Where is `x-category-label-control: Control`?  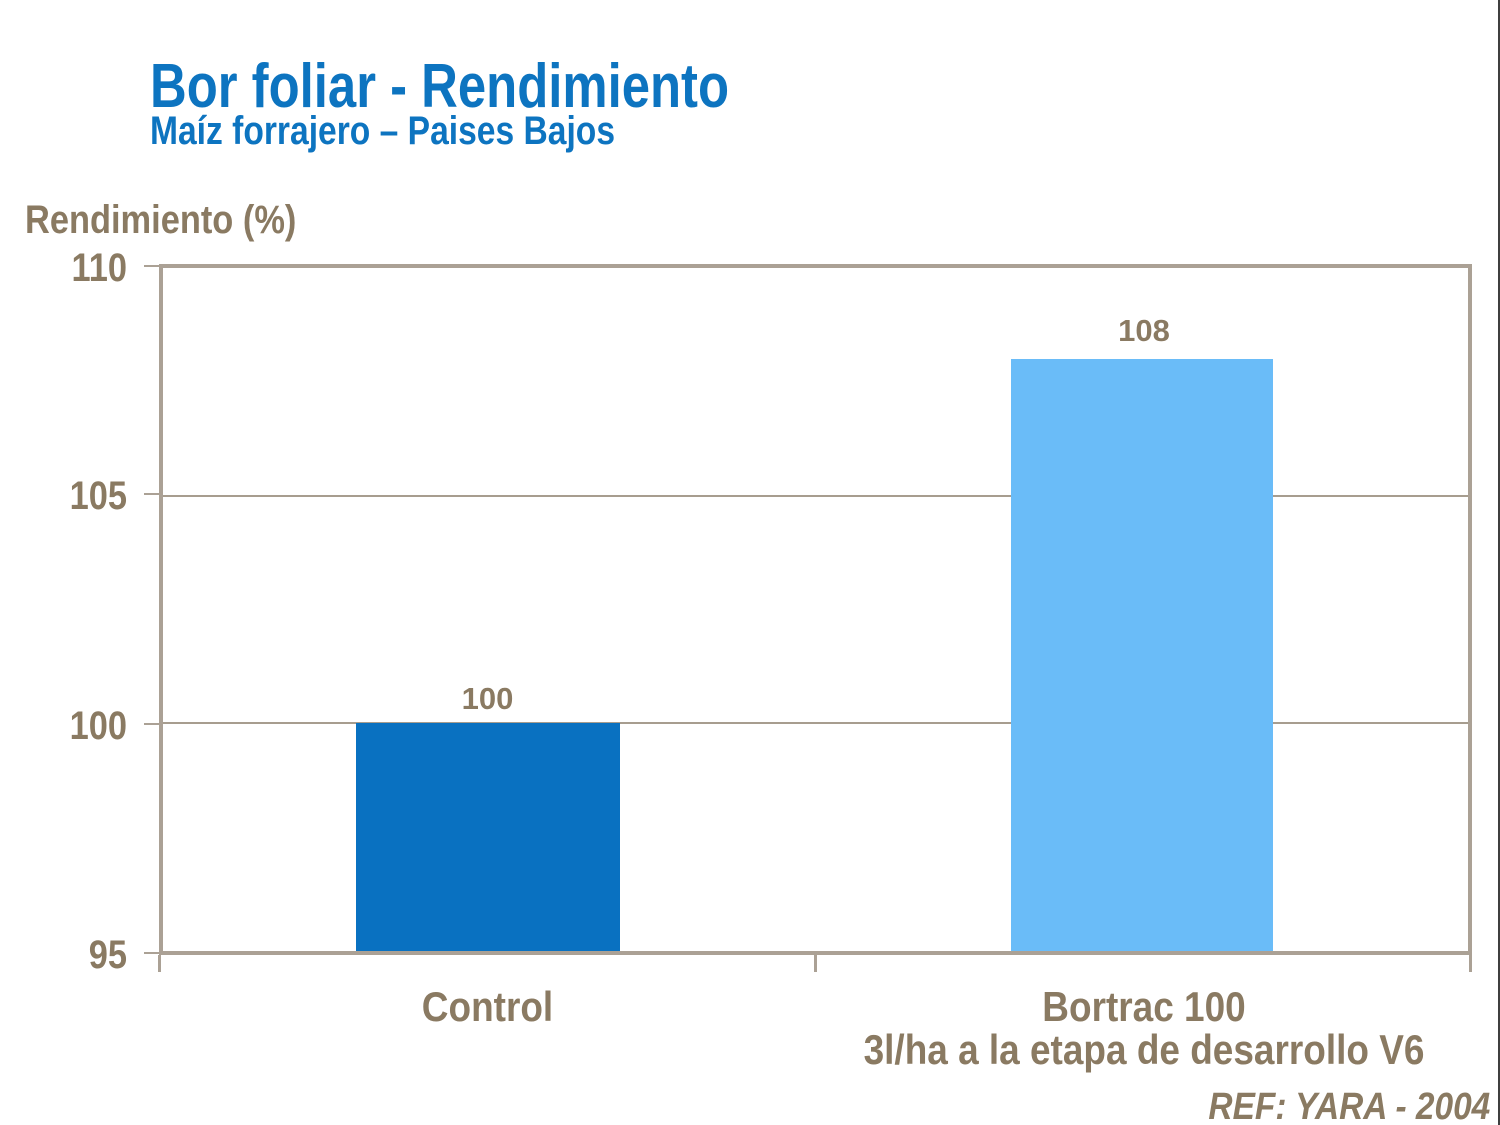
x-category-label-control: Control is located at coordinates (487, 1006).